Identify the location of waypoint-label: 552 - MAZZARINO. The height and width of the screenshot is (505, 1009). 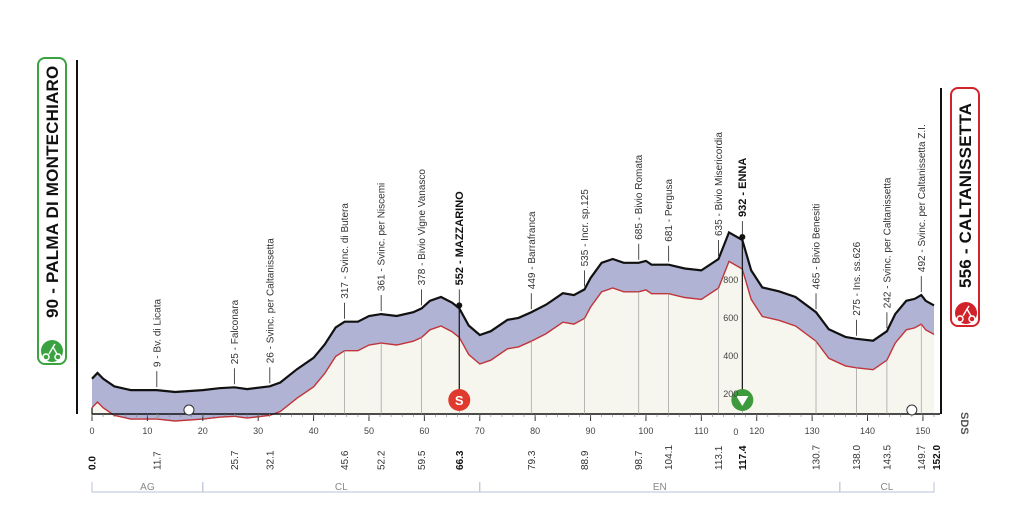
(460, 238).